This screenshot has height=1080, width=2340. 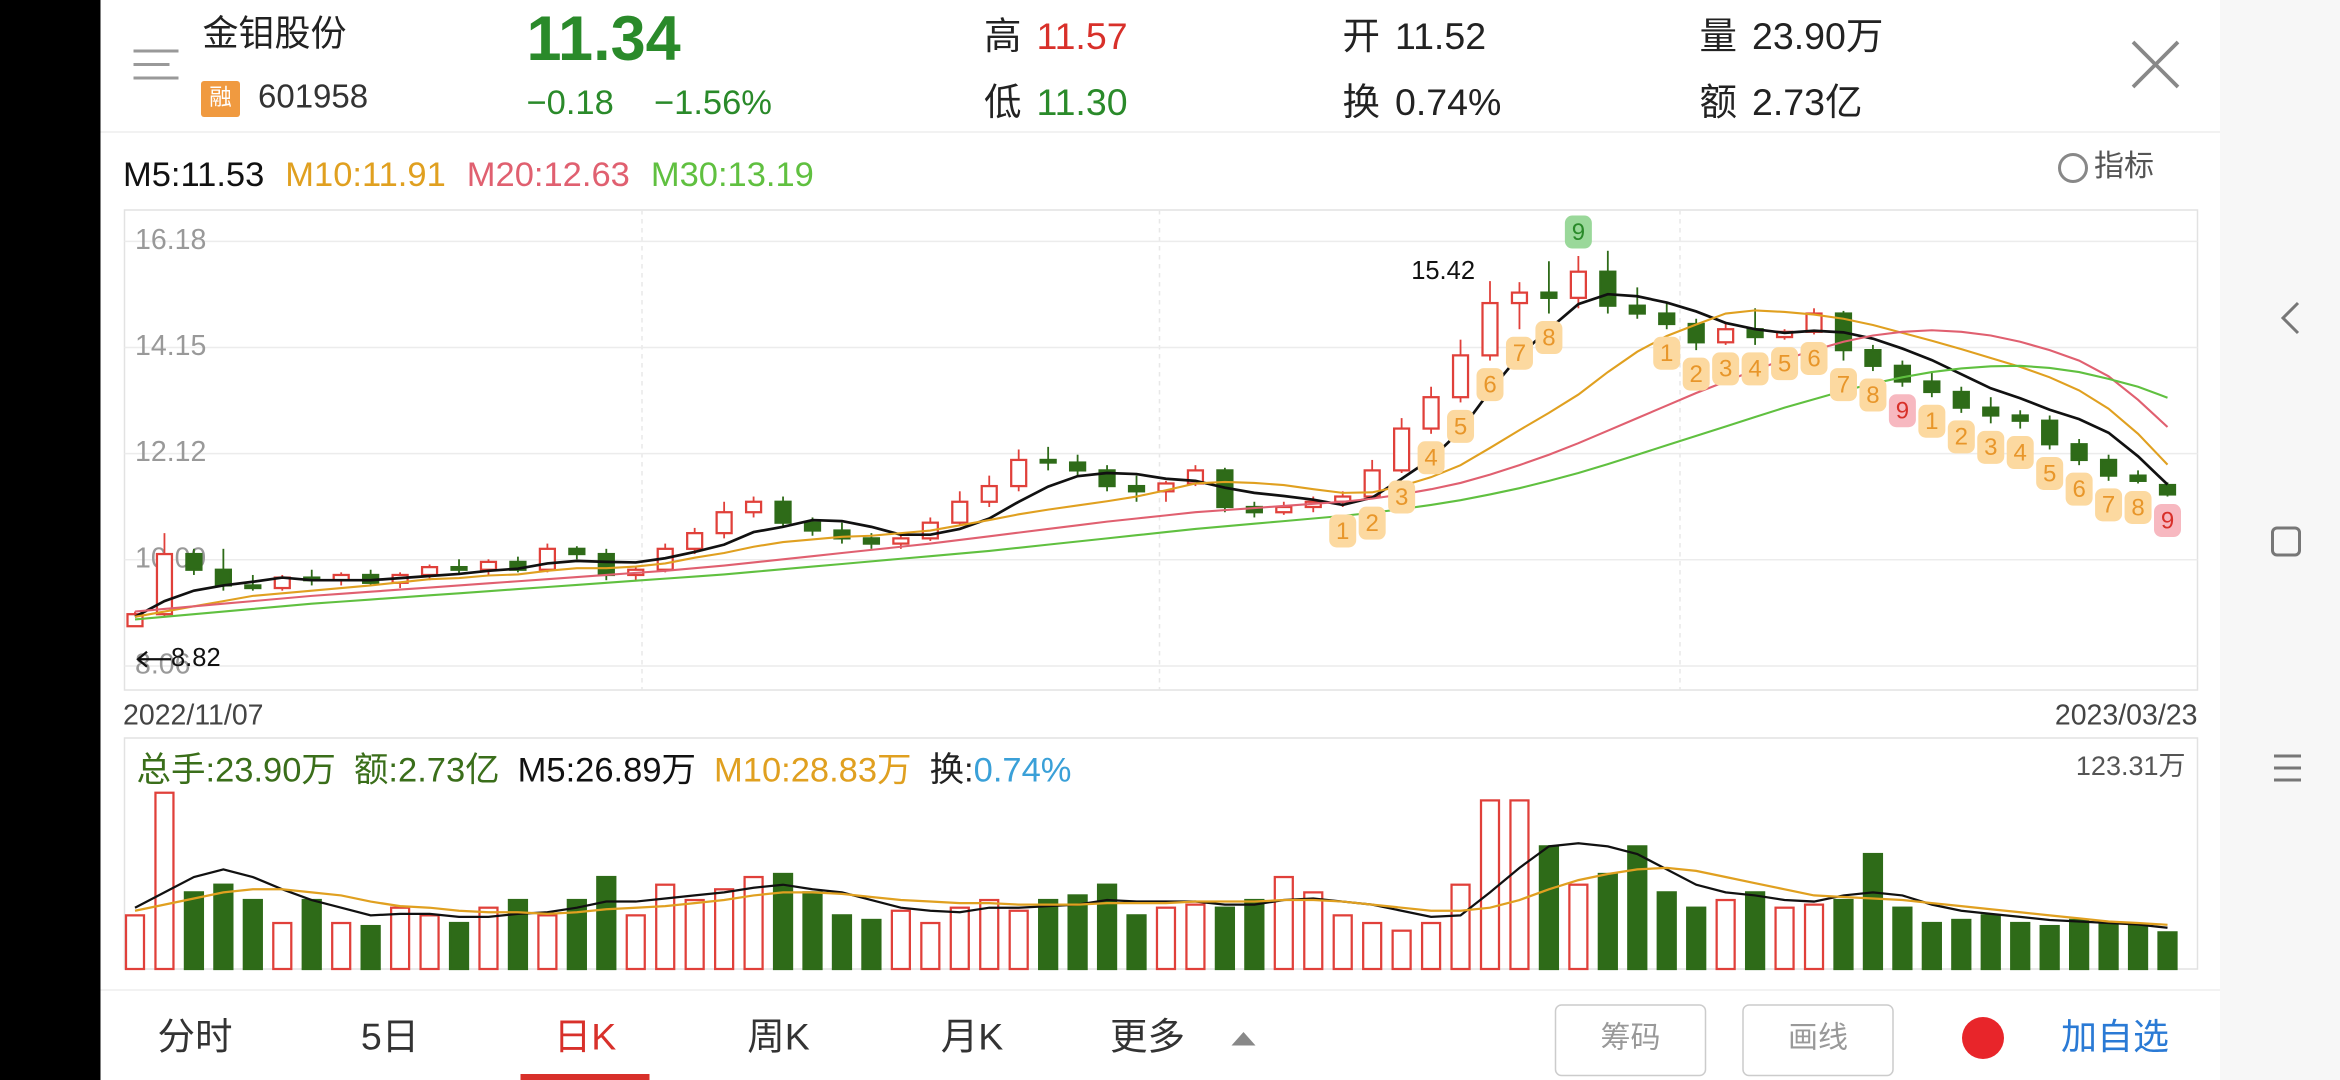 What do you see at coordinates (2124, 166) in the screenshot?
I see `indicator-button: 指标` at bounding box center [2124, 166].